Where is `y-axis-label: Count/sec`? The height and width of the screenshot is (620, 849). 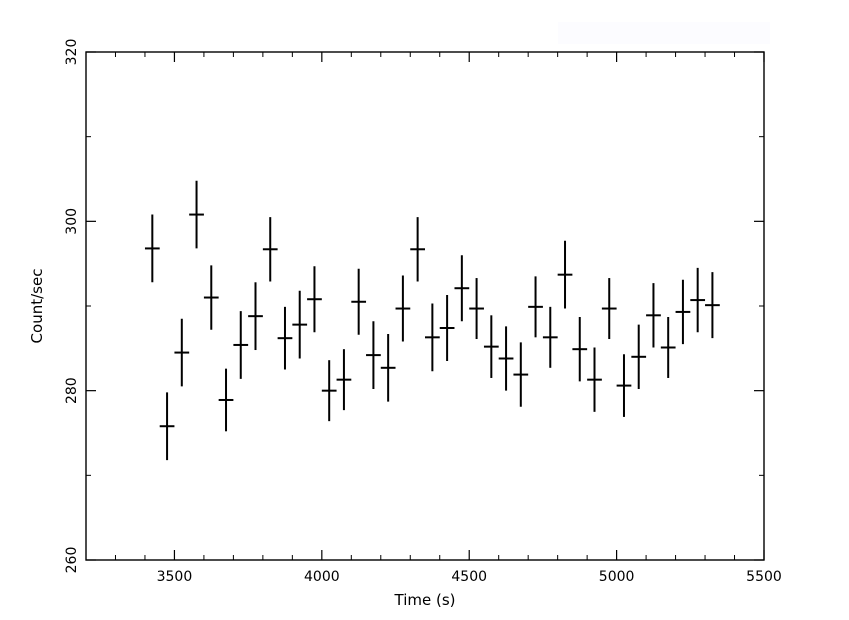
y-axis-label: Count/sec is located at coordinates (37, 306).